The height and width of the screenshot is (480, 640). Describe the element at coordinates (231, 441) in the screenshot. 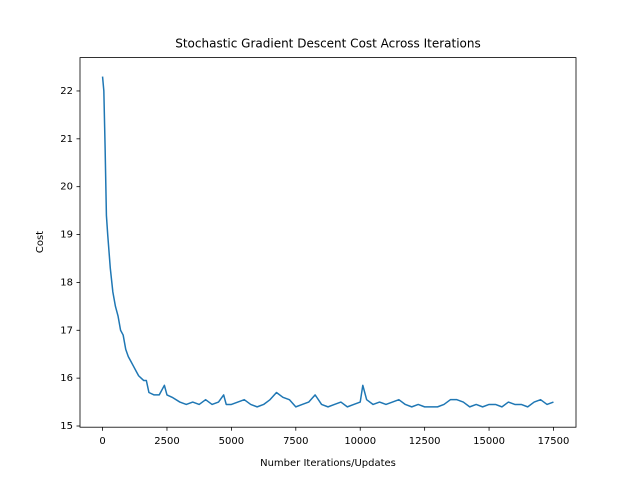

I see `x-tick-label: 5000` at that location.